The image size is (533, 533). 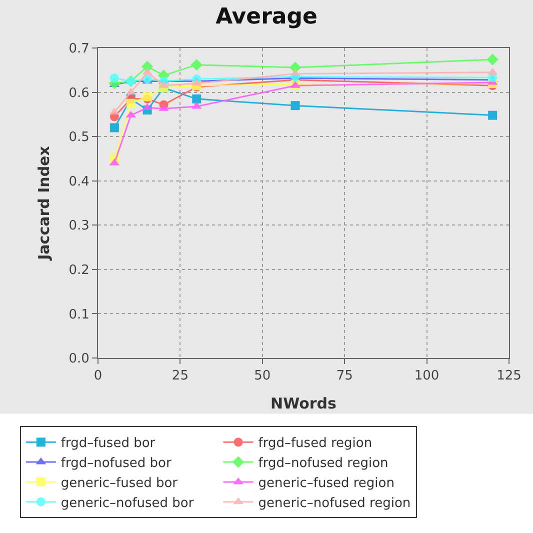 What do you see at coordinates (344, 376) in the screenshot?
I see `x-tick-label: 75` at bounding box center [344, 376].